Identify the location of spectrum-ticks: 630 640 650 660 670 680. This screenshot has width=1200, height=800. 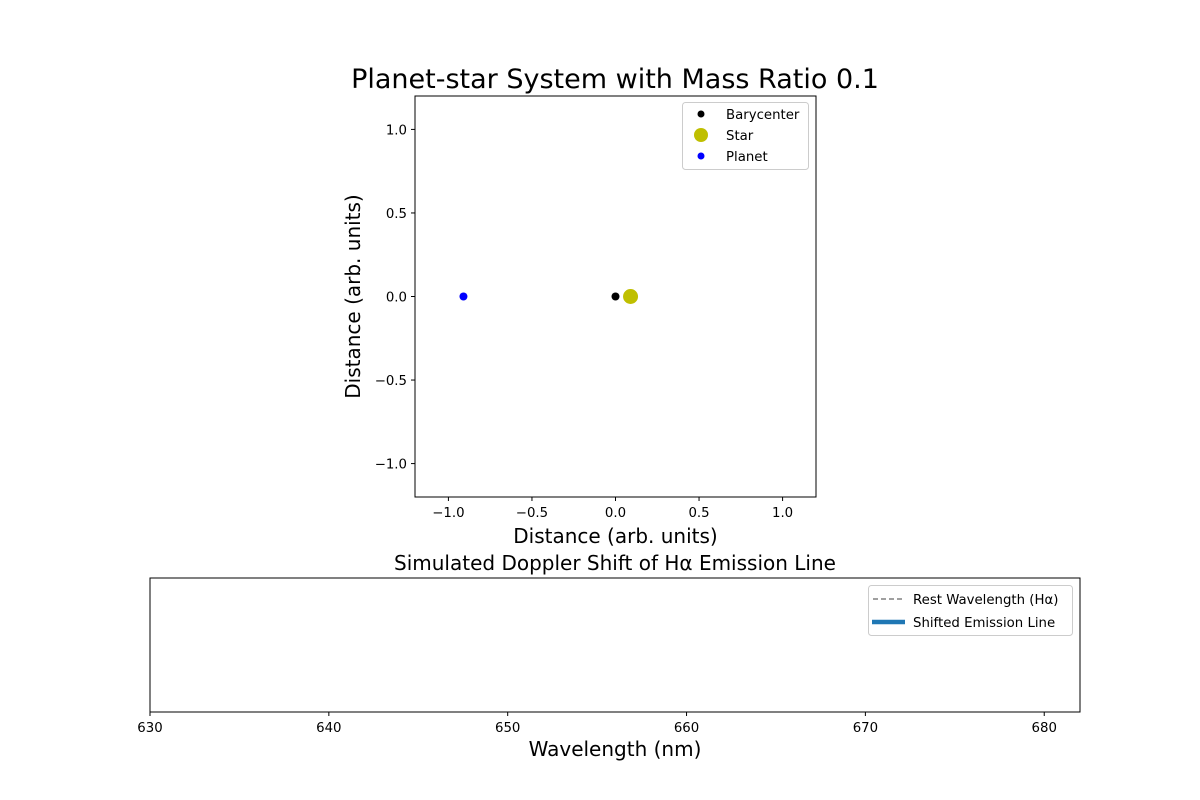
(597, 724).